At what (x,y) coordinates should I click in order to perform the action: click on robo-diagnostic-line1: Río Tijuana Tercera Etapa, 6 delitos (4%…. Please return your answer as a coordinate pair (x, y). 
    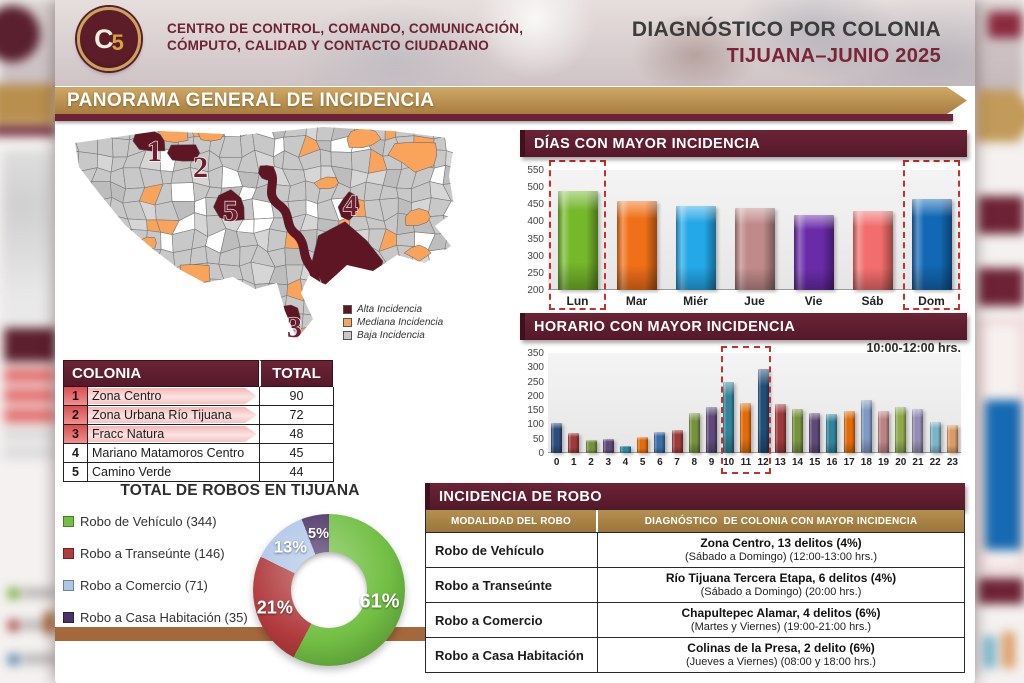
    Looking at the image, I should click on (781, 578).